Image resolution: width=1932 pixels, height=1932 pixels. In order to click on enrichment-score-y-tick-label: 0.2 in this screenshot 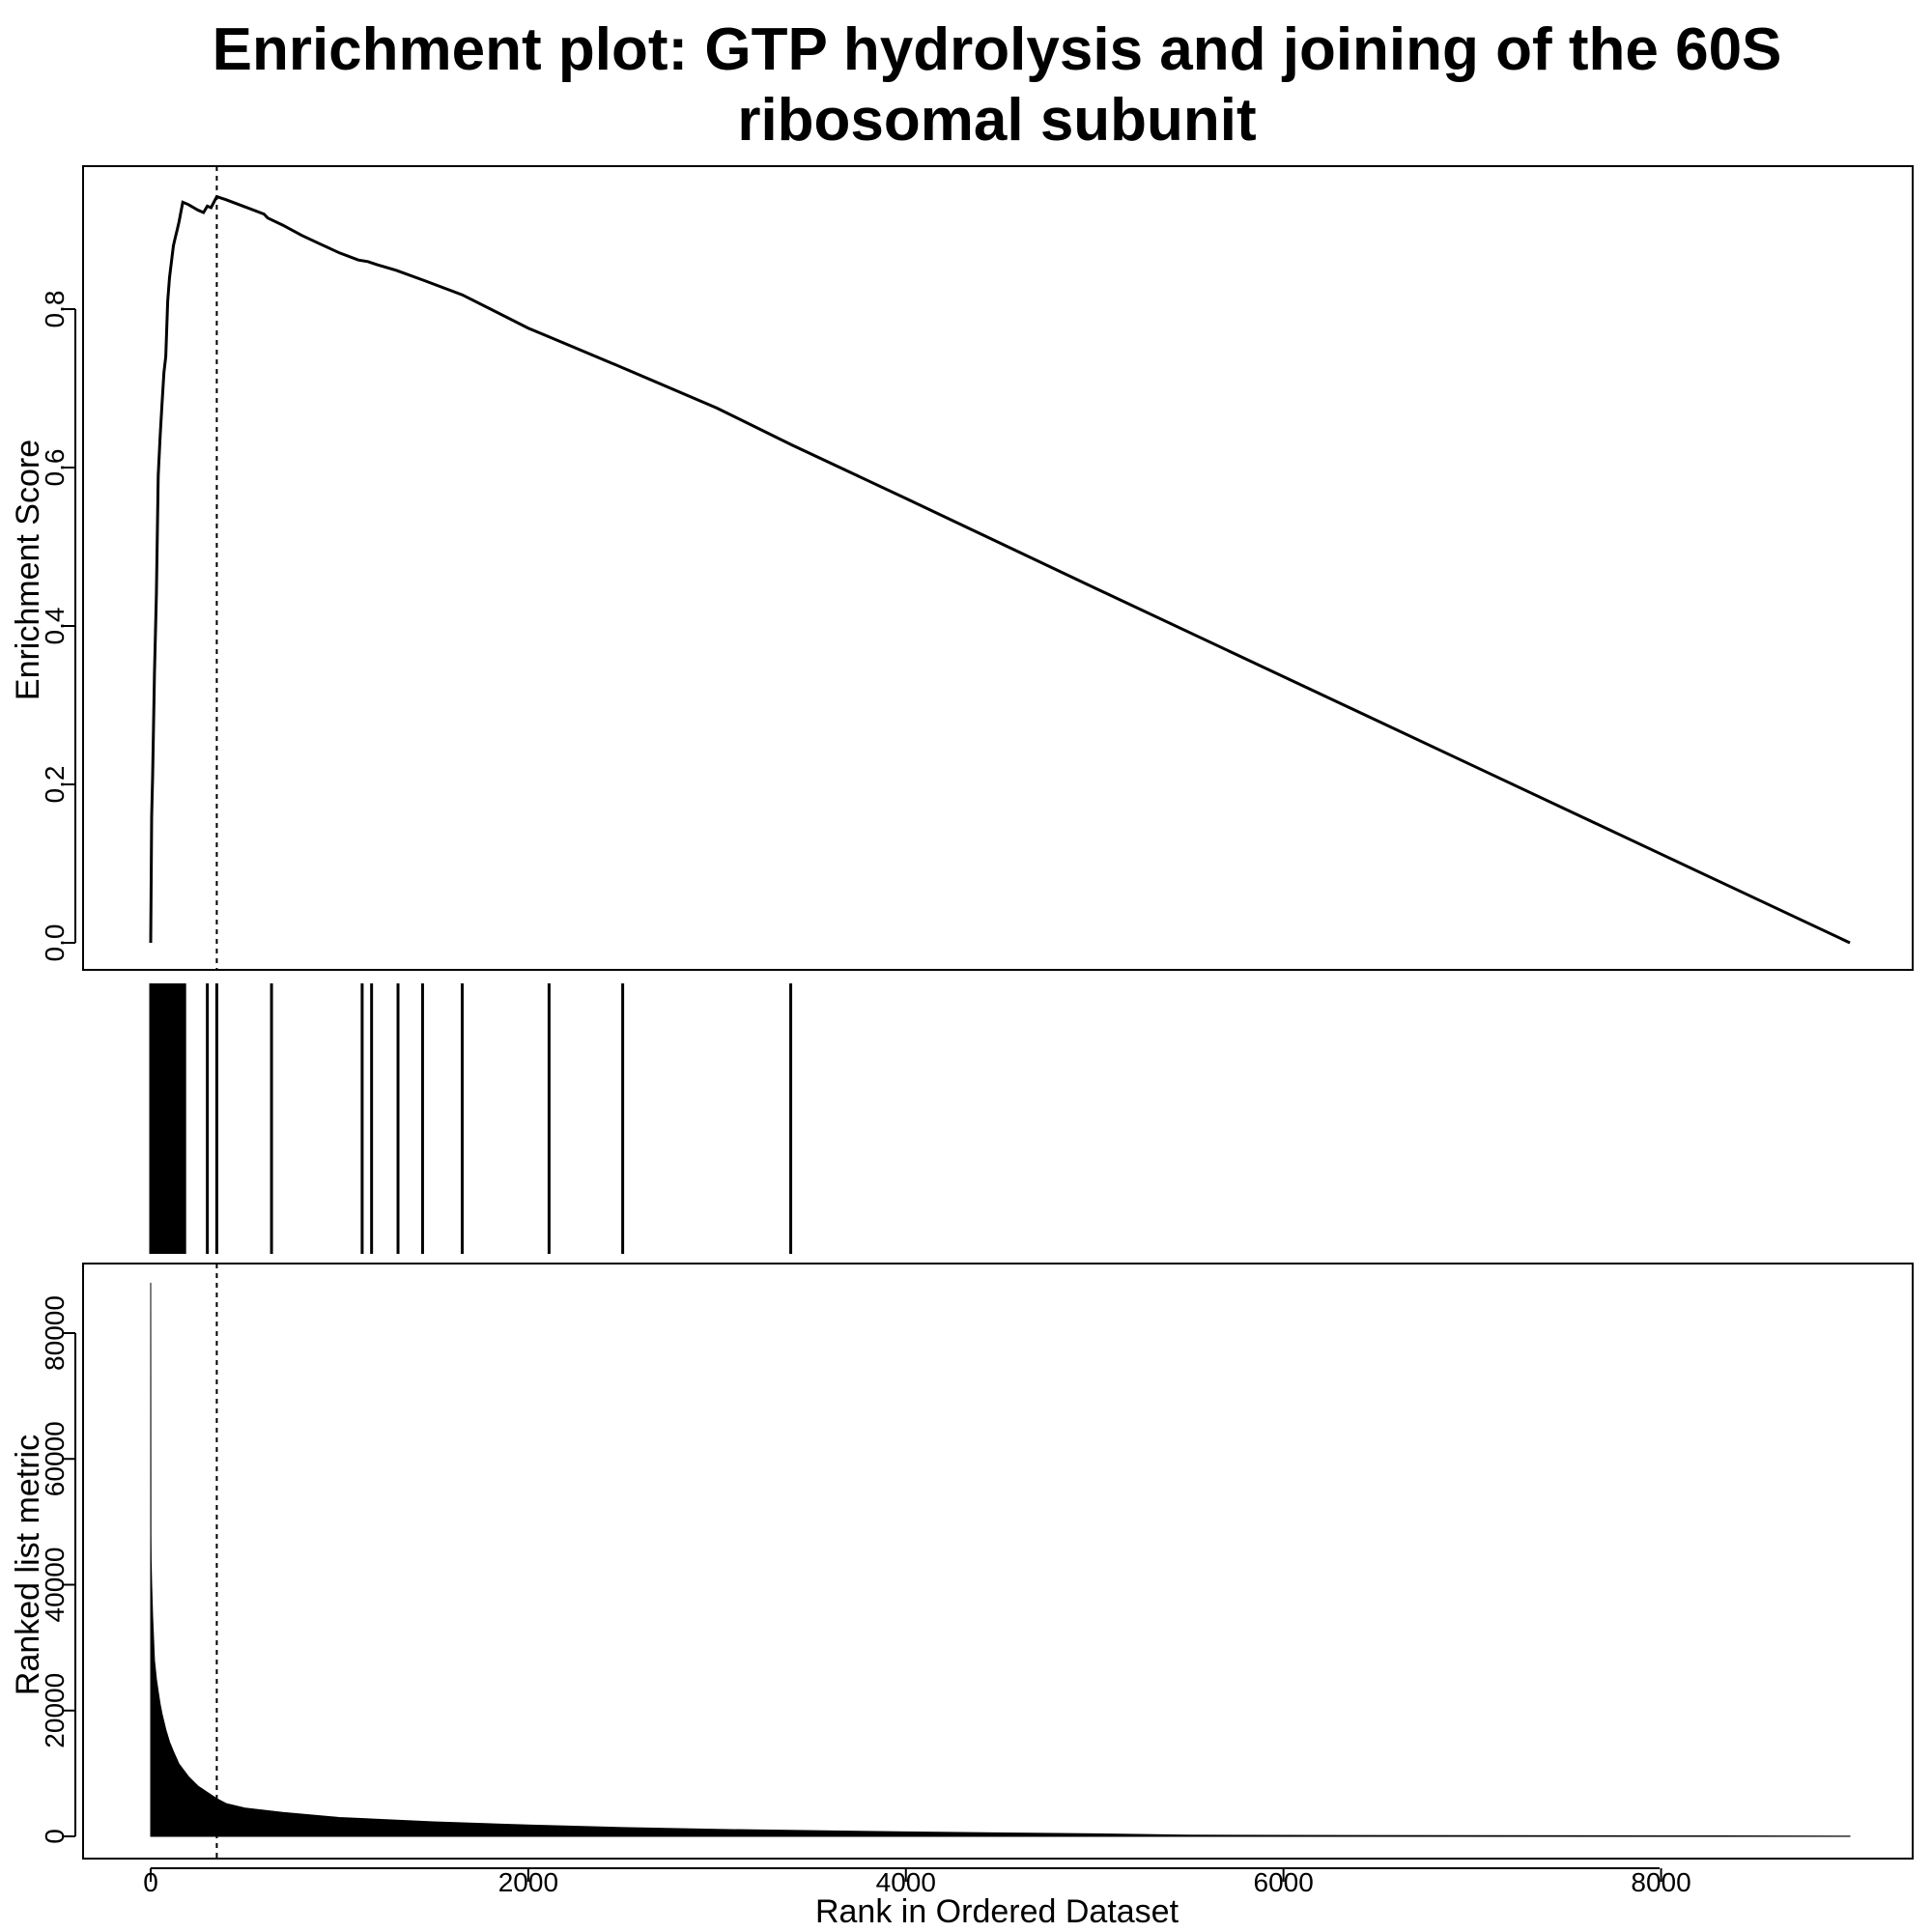, I will do `click(55, 785)`.